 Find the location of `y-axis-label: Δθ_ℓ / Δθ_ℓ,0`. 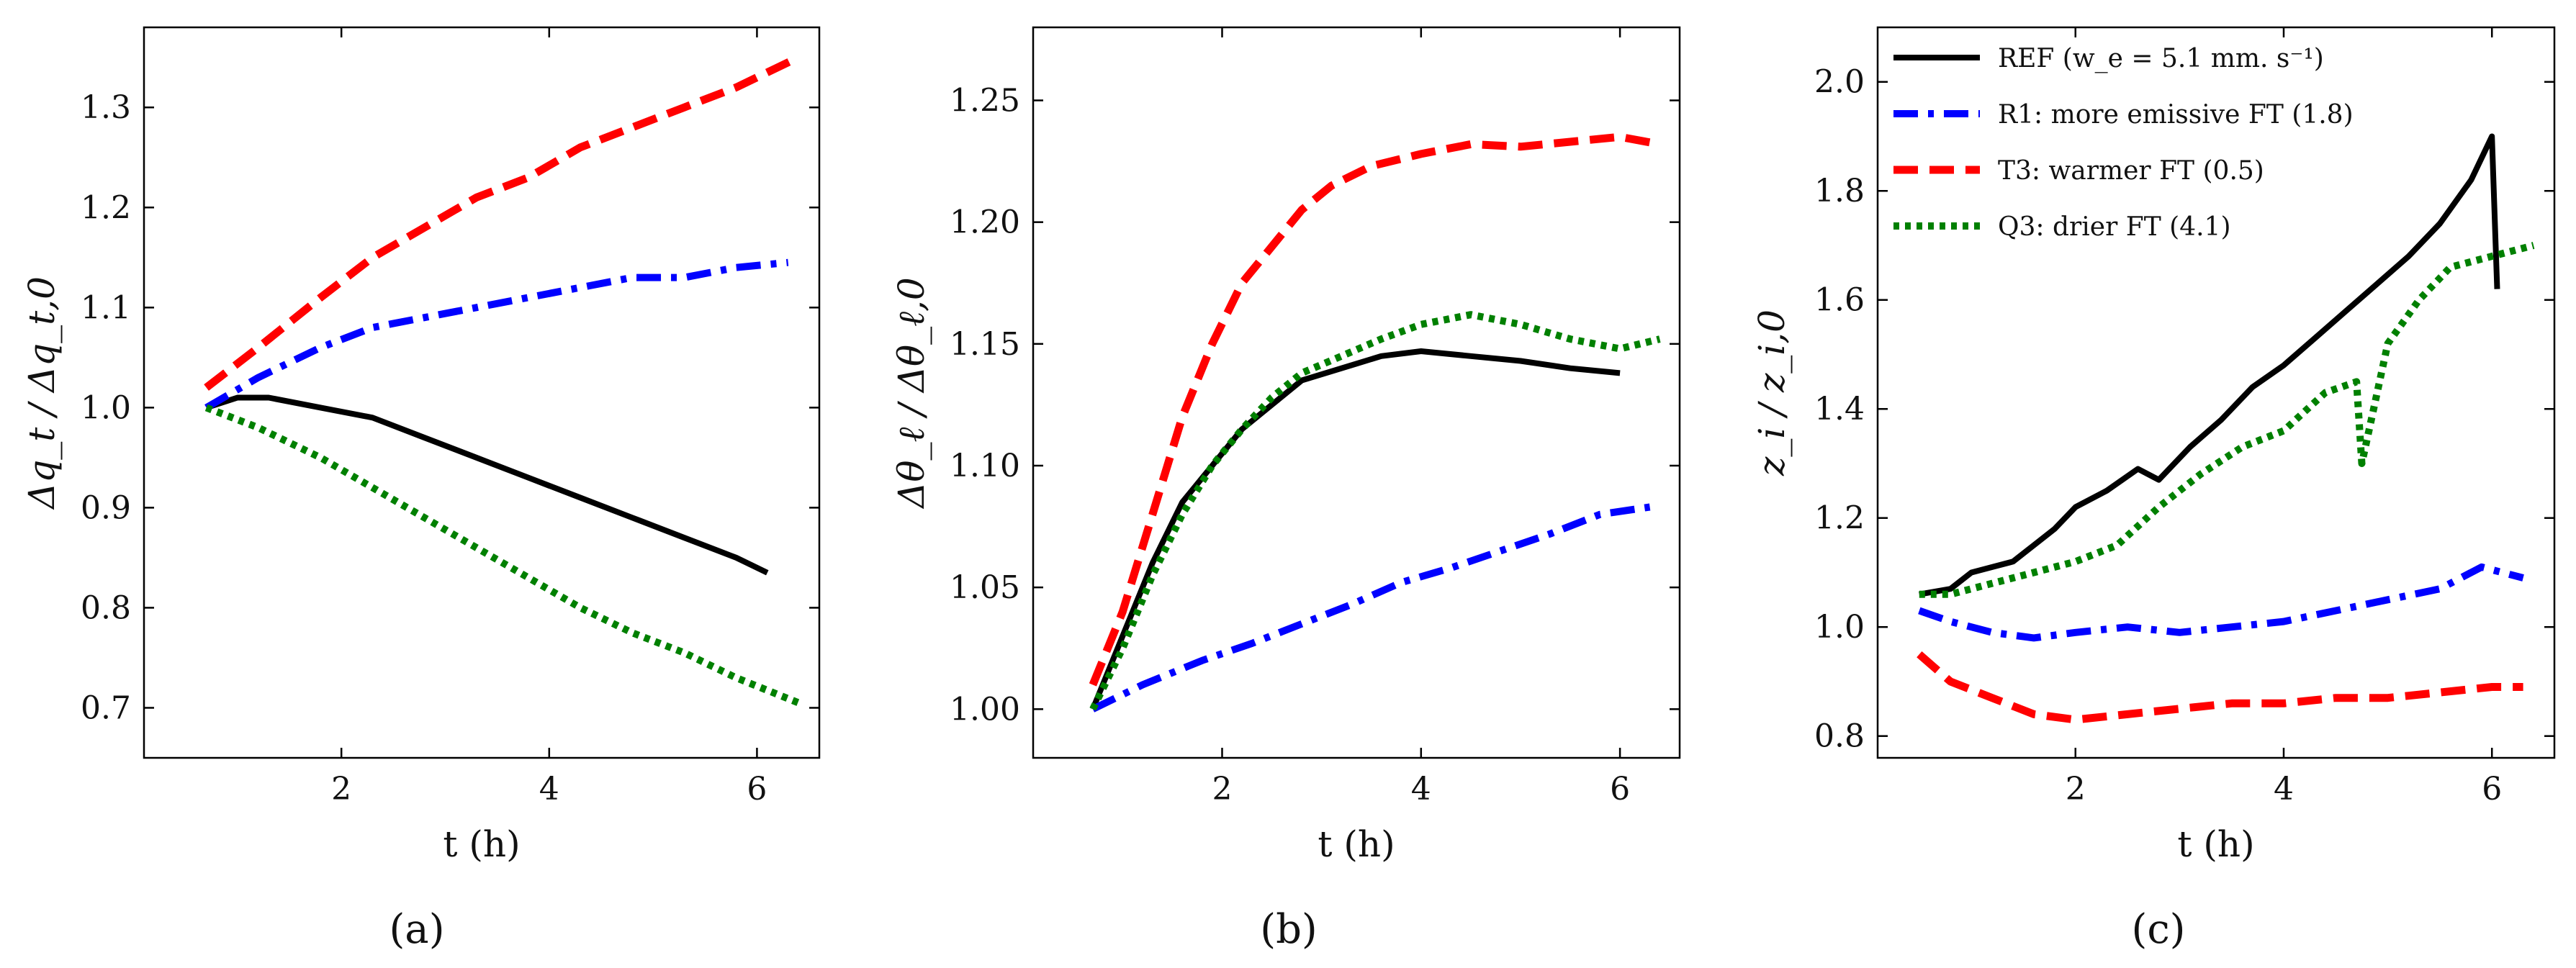

y-axis-label: Δθ_ℓ / Δθ_ℓ,0 is located at coordinates (911, 393).